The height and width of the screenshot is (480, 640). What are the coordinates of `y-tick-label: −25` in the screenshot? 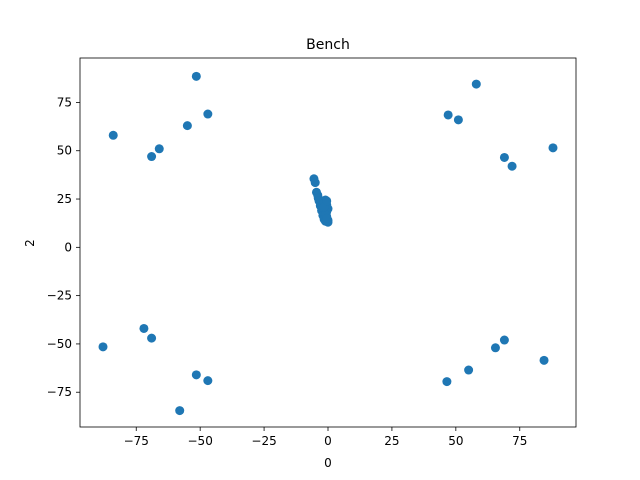 It's located at (59, 296).